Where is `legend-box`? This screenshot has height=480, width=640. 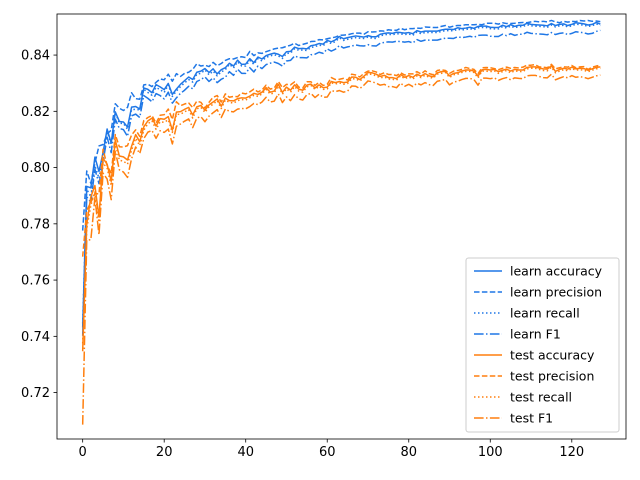
legend-box is located at coordinates (542, 345).